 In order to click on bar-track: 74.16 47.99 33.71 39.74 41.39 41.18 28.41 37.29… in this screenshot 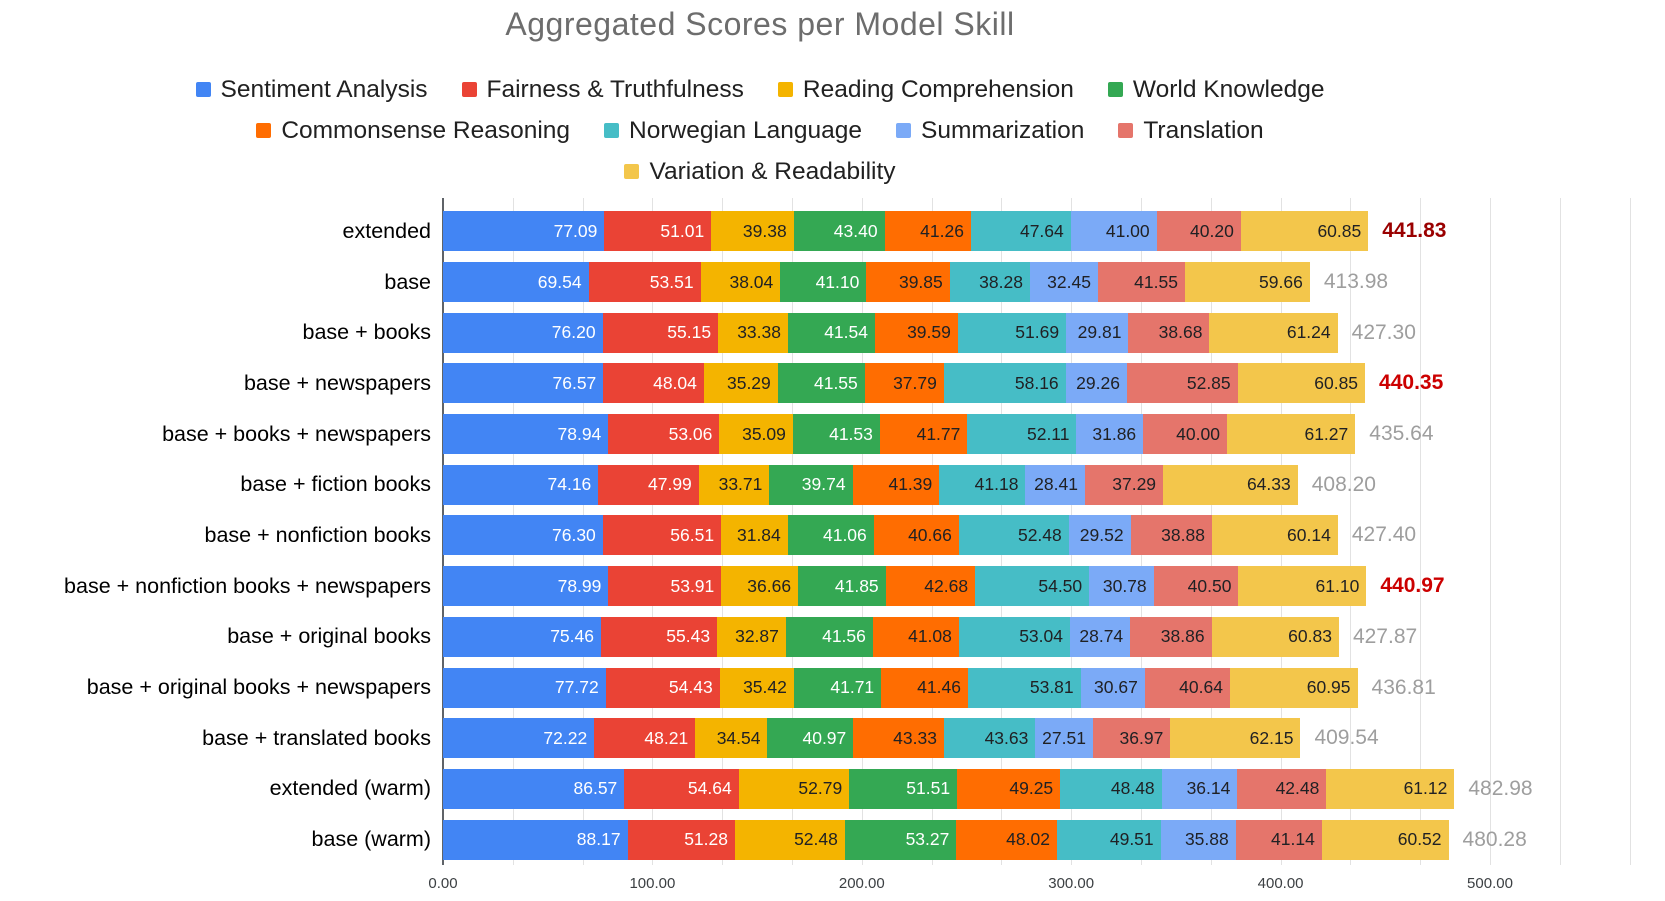, I will do `click(870, 484)`.